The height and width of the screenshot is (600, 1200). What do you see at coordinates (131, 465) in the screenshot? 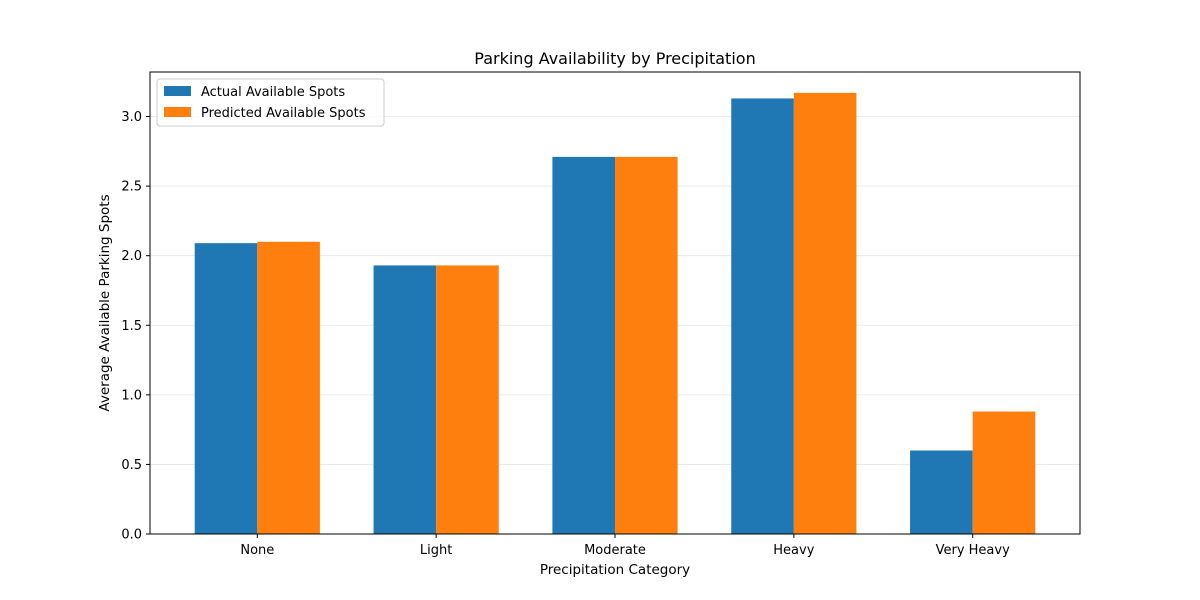
I see `y-tick-label: 0.5` at bounding box center [131, 465].